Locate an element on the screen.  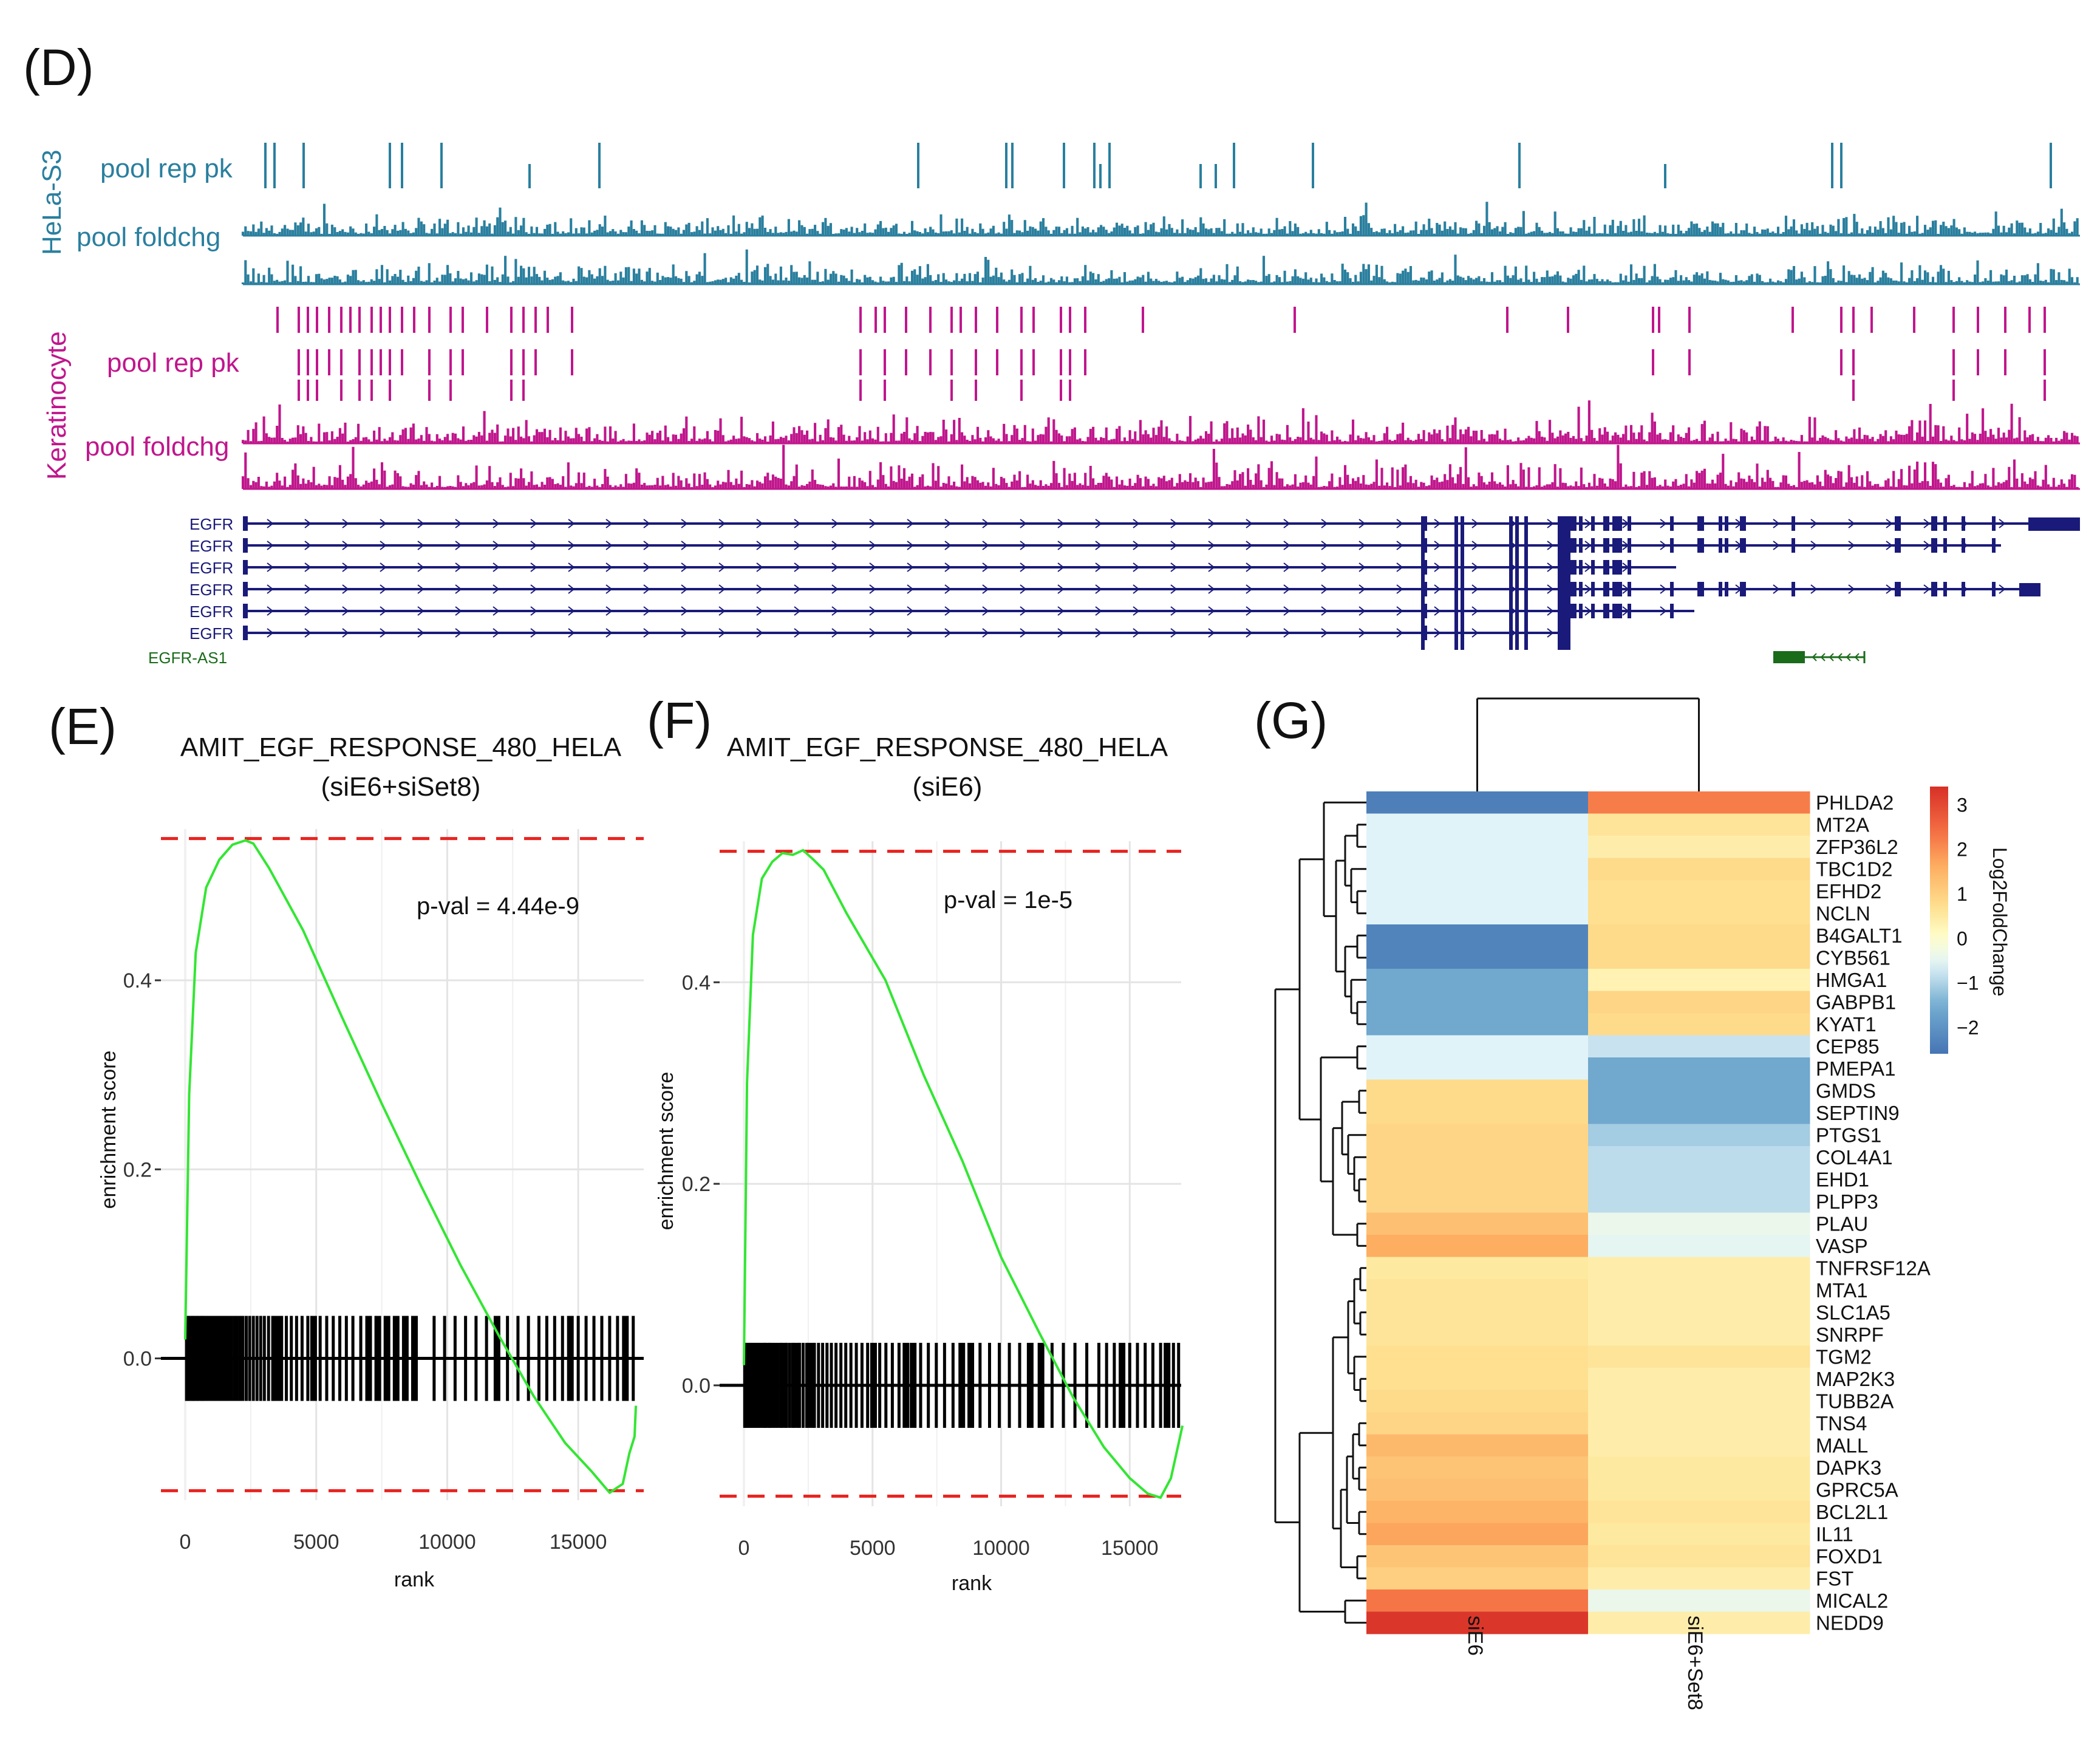
keratinocyte-foldchange-track is located at coordinates (1160, 445).